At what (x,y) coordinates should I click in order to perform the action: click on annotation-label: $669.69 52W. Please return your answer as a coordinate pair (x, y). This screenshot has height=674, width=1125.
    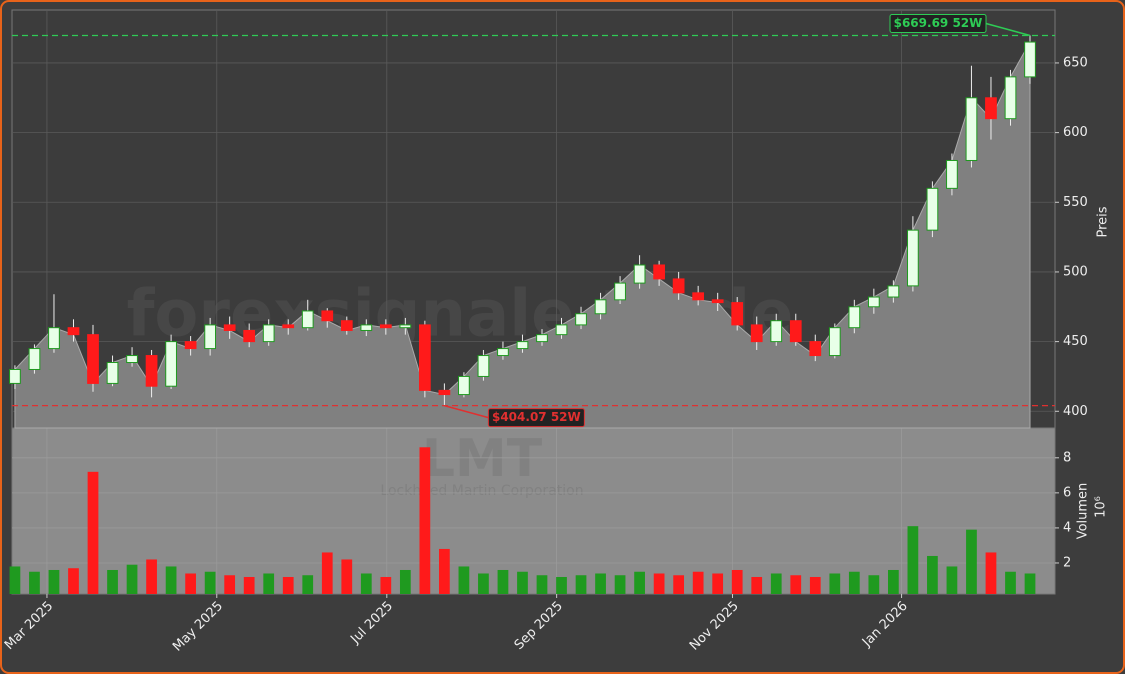
    Looking at the image, I should click on (938, 23).